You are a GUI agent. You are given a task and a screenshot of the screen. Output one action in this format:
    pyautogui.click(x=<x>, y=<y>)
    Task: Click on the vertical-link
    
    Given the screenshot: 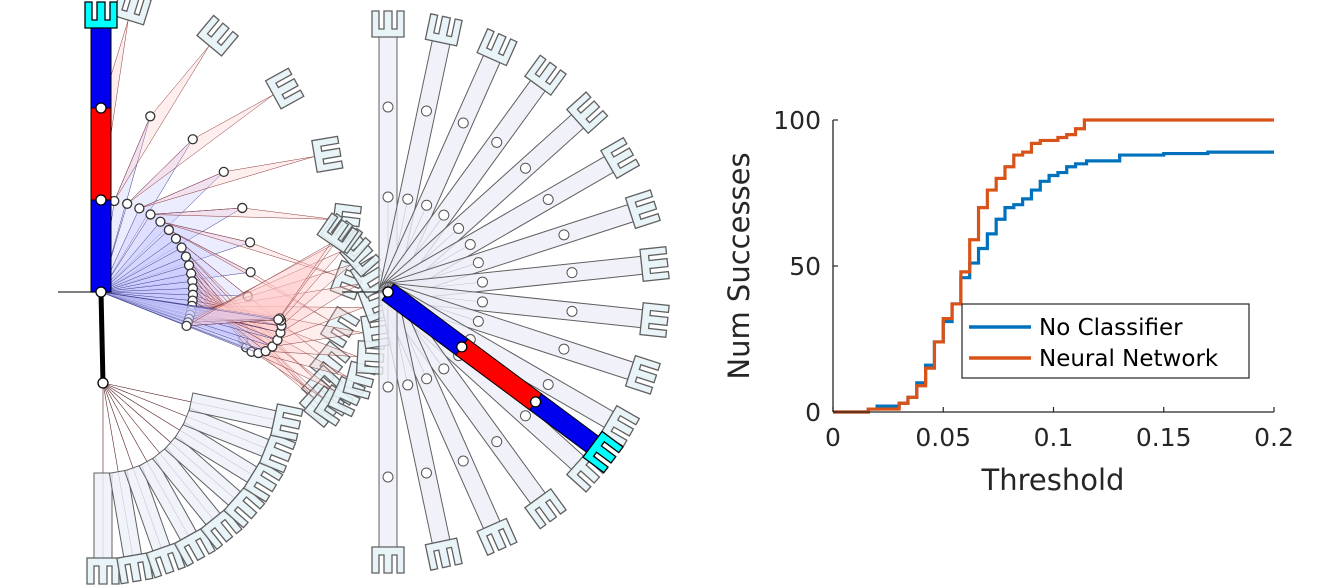 What is the action you would take?
    pyautogui.click(x=102, y=337)
    